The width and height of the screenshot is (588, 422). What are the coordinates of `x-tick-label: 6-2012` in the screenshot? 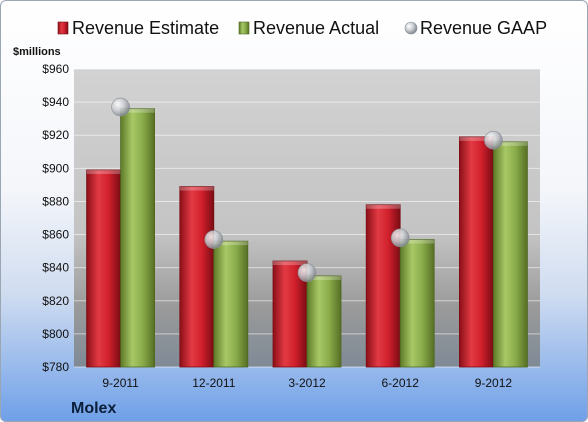 It's located at (401, 383).